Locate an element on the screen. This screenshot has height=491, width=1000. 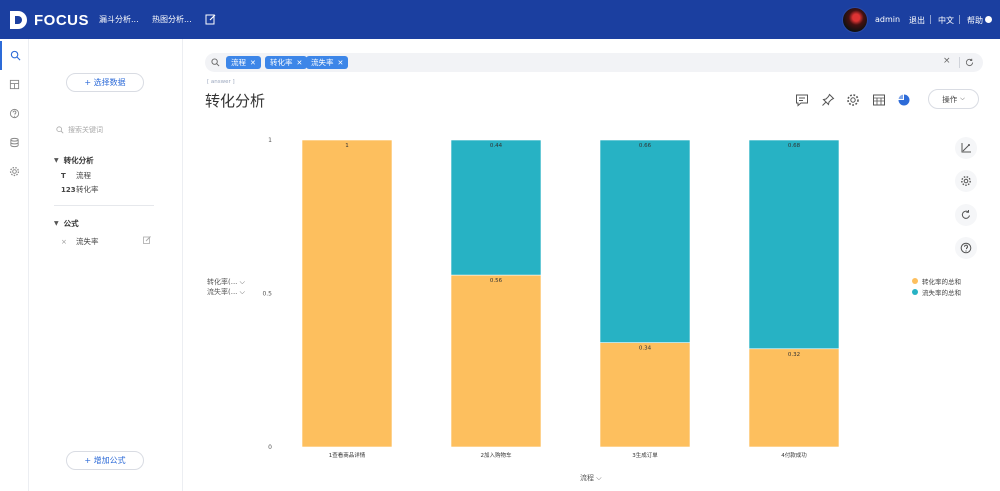
x-selector-label: 流程 is located at coordinates (587, 478).